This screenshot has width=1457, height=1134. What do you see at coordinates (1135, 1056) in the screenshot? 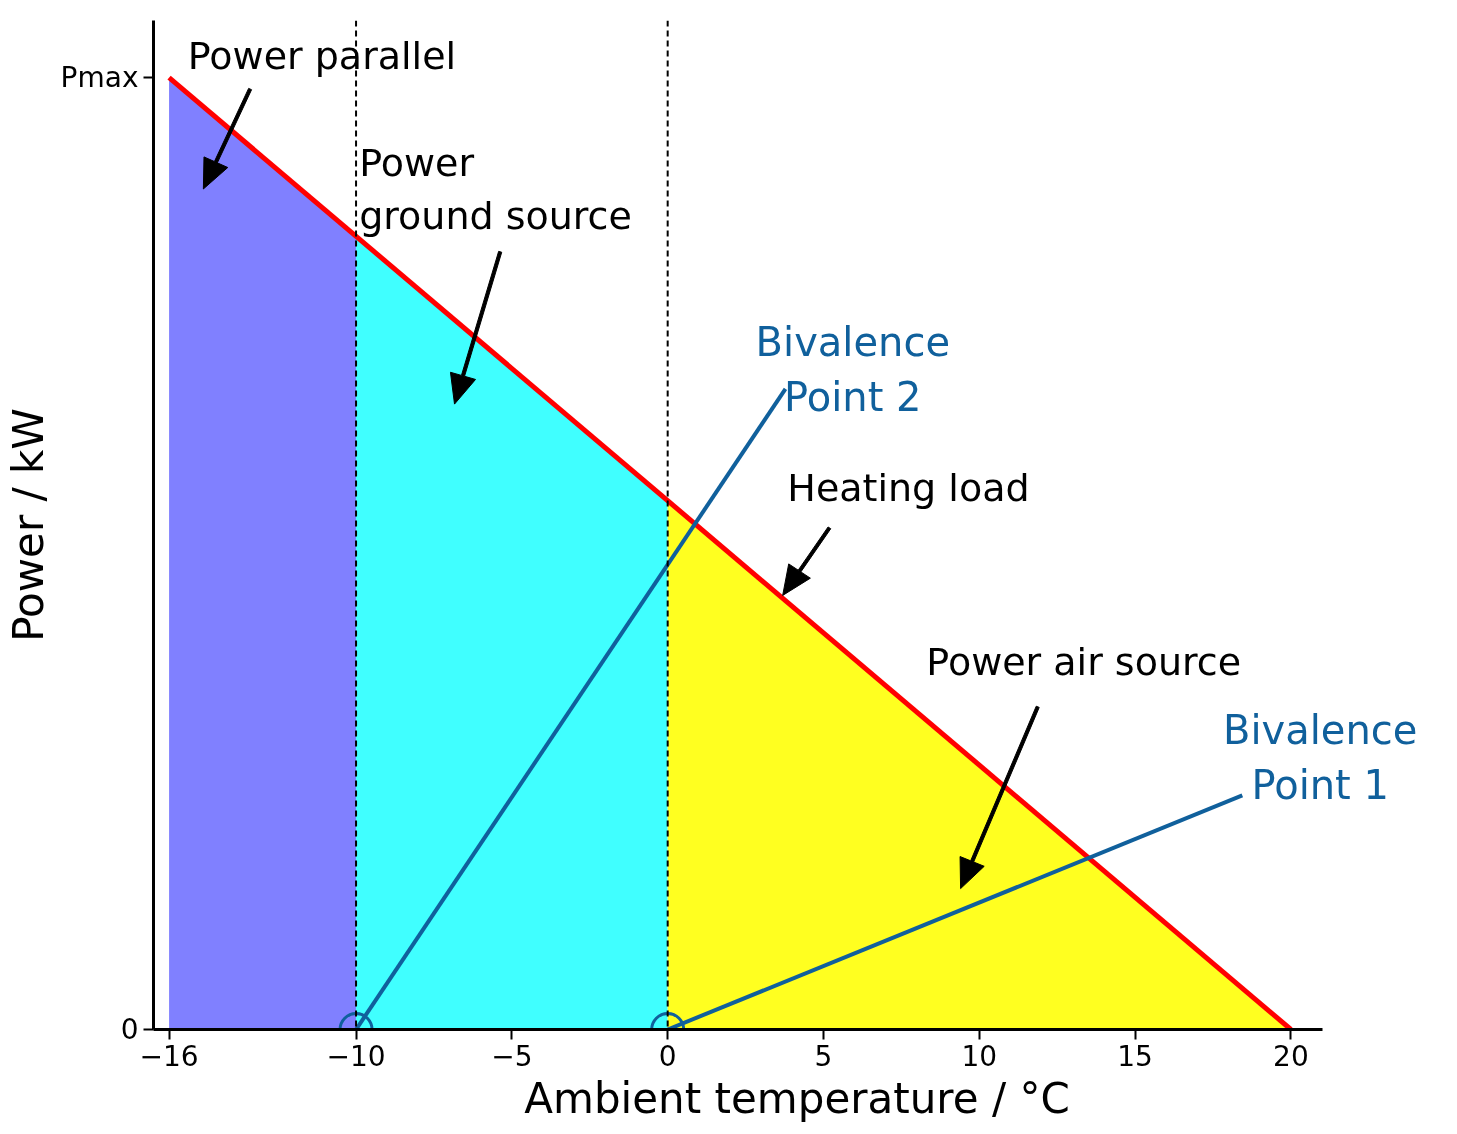
I see `x-tick-label: 15` at bounding box center [1135, 1056].